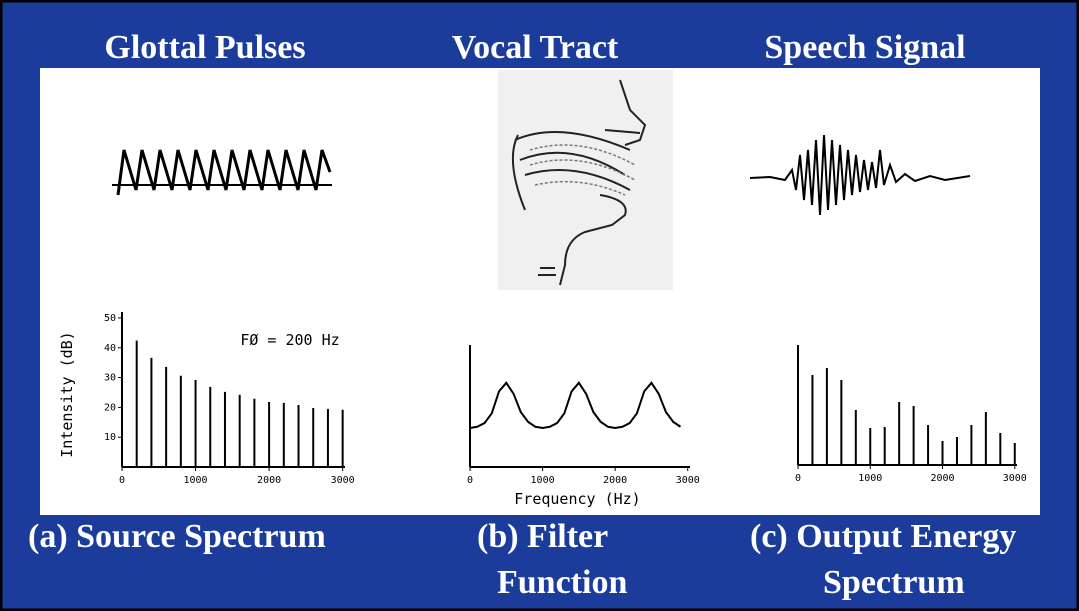 The image size is (1079, 611). What do you see at coordinates (860, 175) in the screenshot?
I see `speech-waveform` at bounding box center [860, 175].